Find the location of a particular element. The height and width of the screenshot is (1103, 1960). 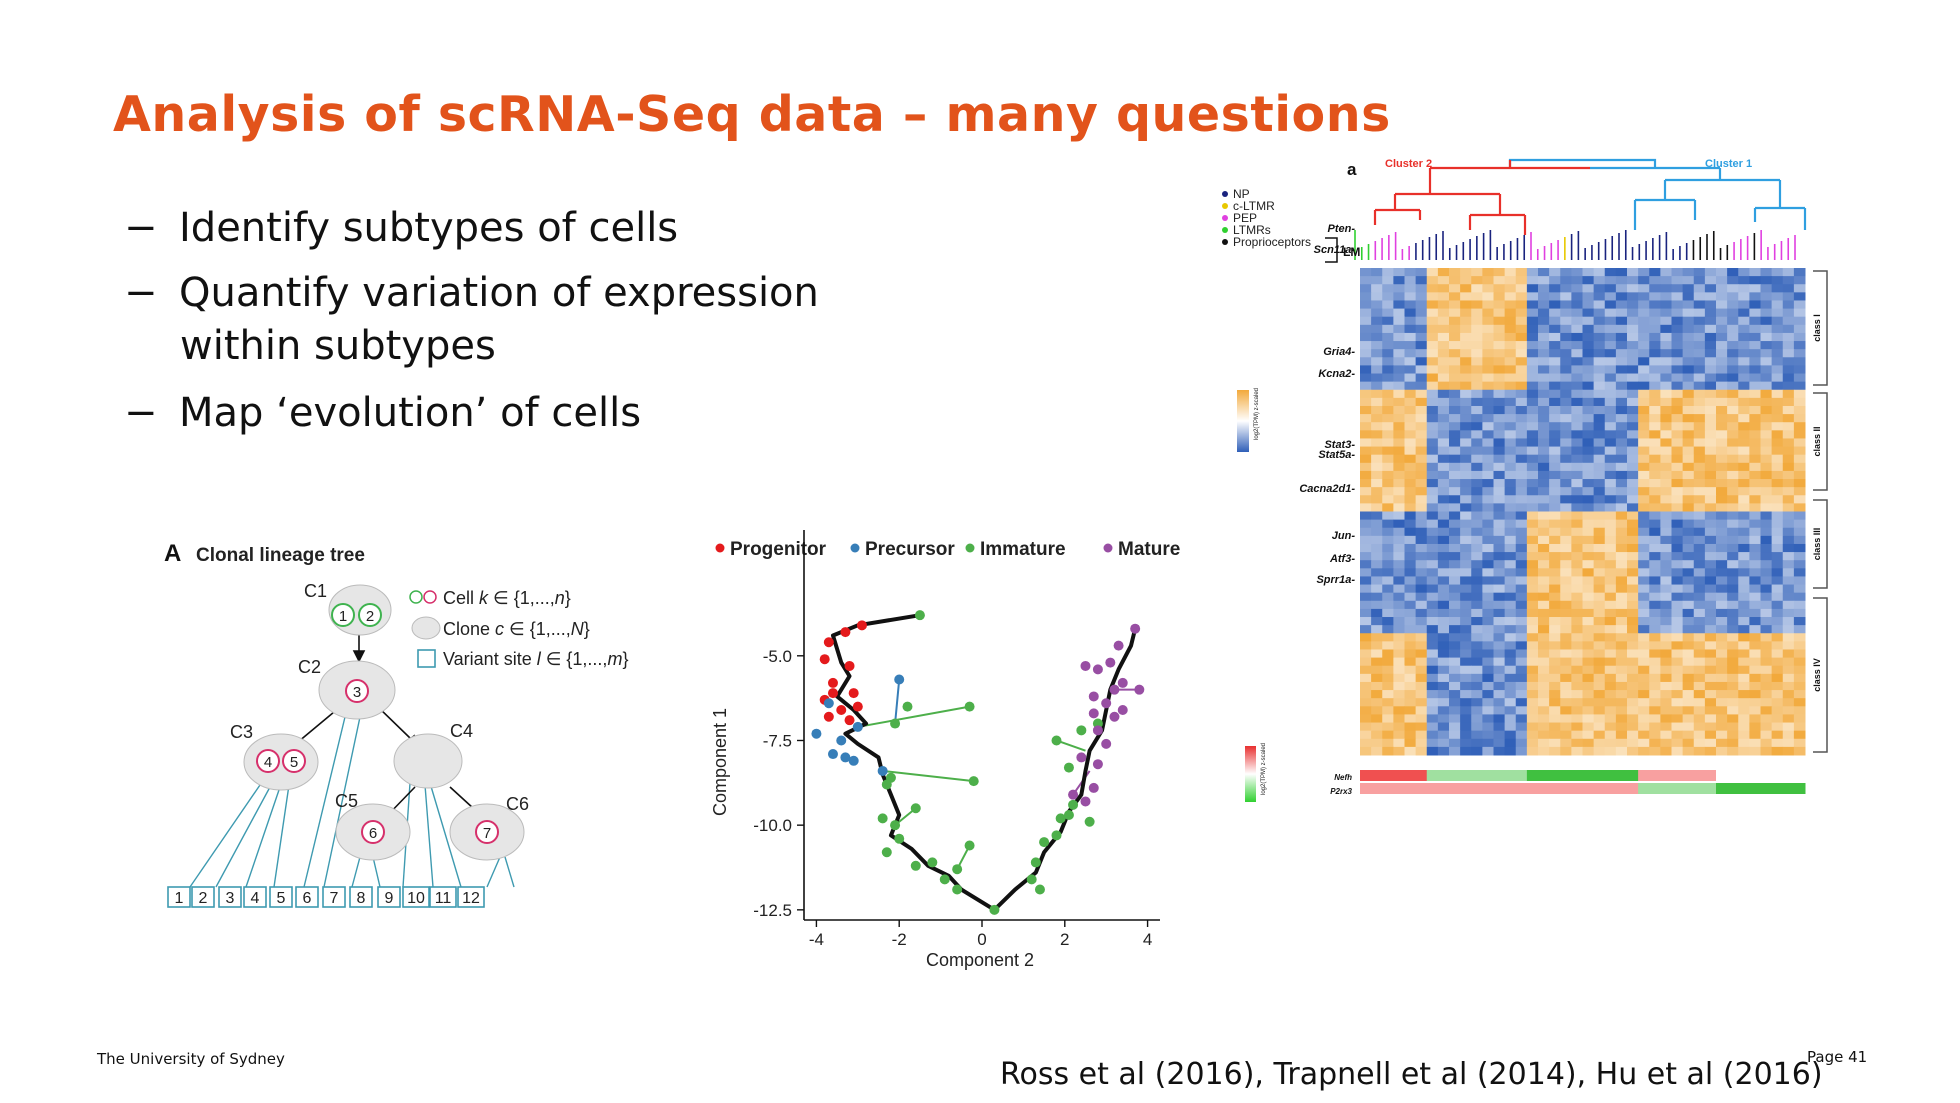

panel-letter-a: A is located at coordinates (172, 553).